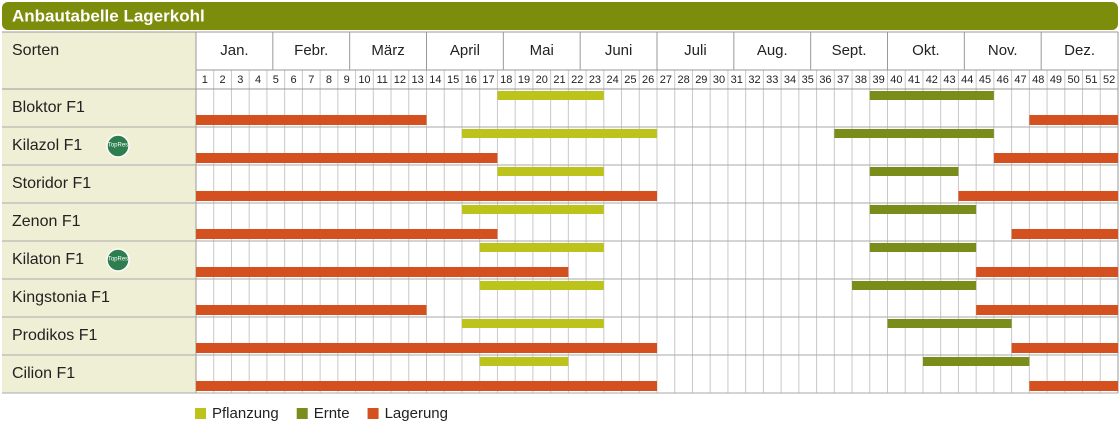  What do you see at coordinates (701, 80) in the screenshot?
I see `week-label: 29` at bounding box center [701, 80].